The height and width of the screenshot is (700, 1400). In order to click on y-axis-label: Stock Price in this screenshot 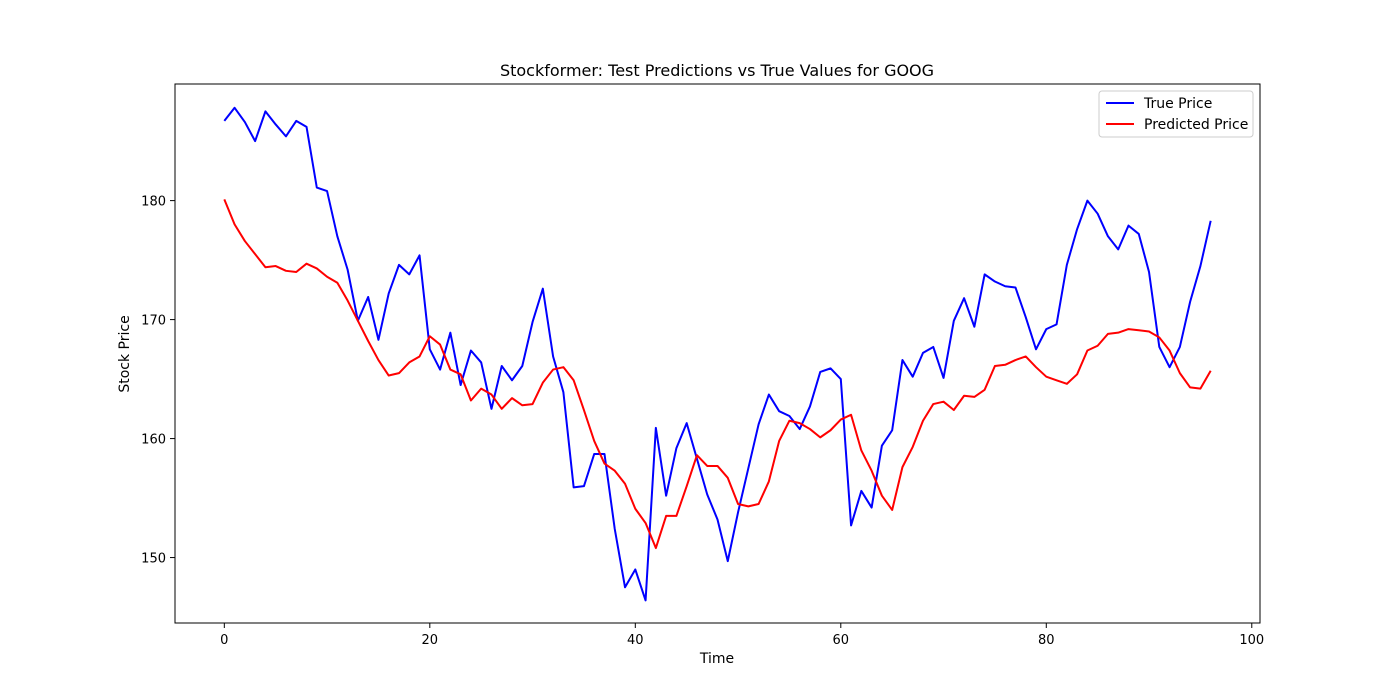, I will do `click(125, 353)`.